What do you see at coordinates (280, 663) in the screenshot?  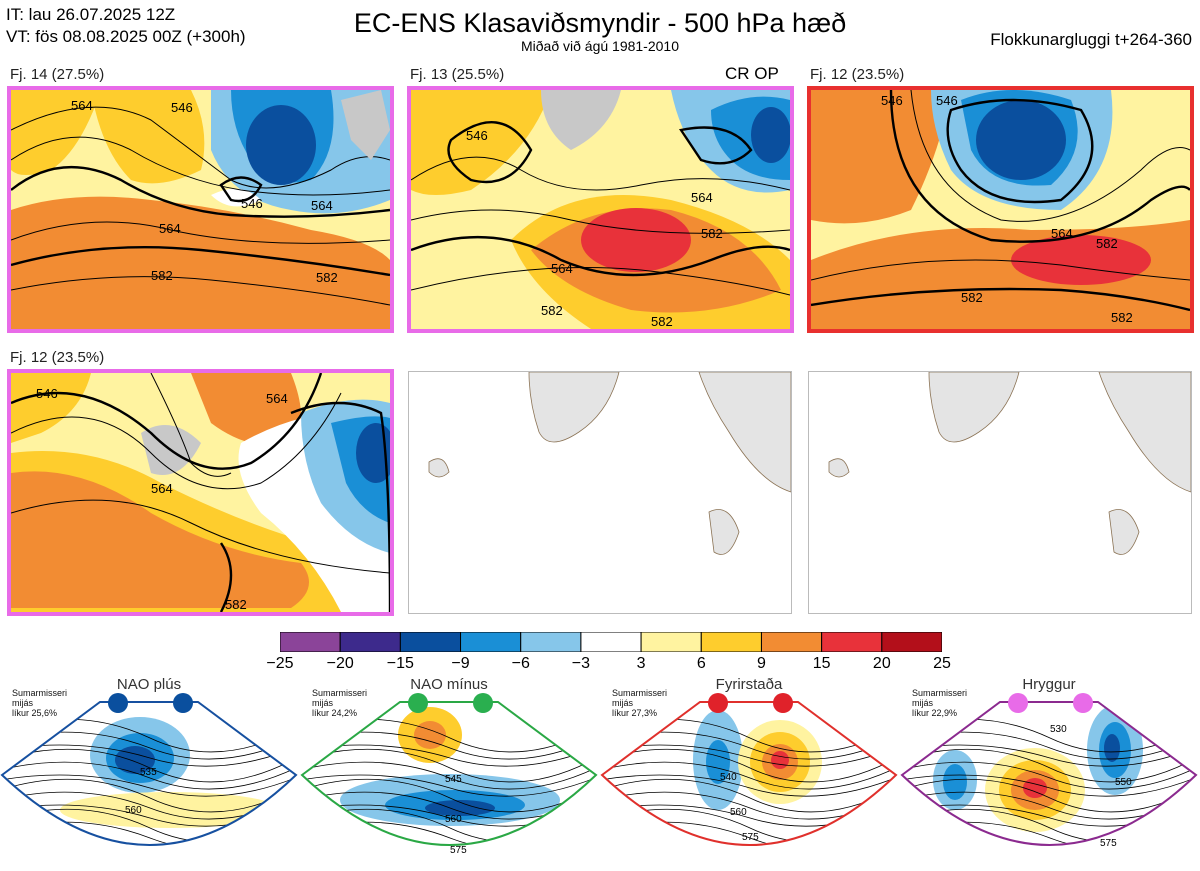 I see `colorbar-tick-label: −25` at bounding box center [280, 663].